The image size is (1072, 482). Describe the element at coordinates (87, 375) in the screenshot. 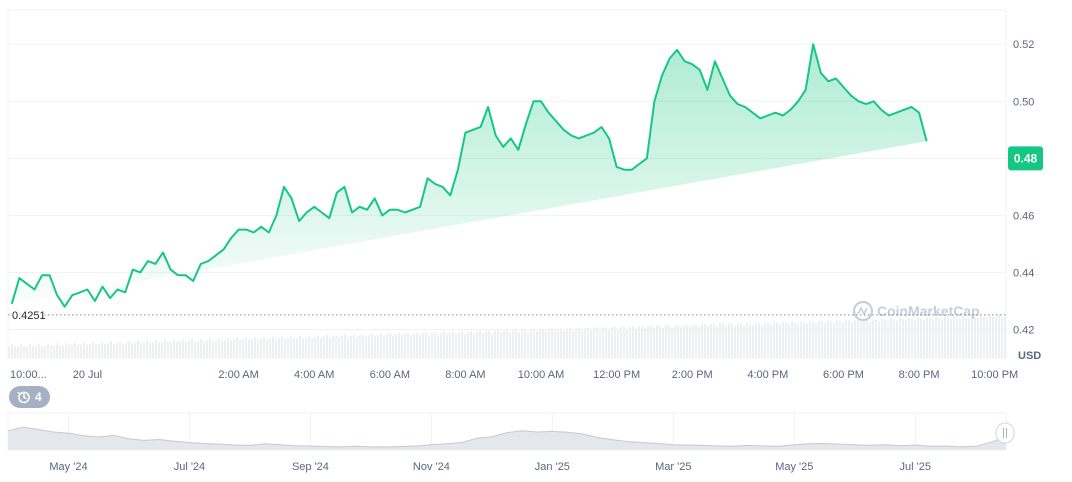

I see `x-tick-label: 20 Jul` at that location.